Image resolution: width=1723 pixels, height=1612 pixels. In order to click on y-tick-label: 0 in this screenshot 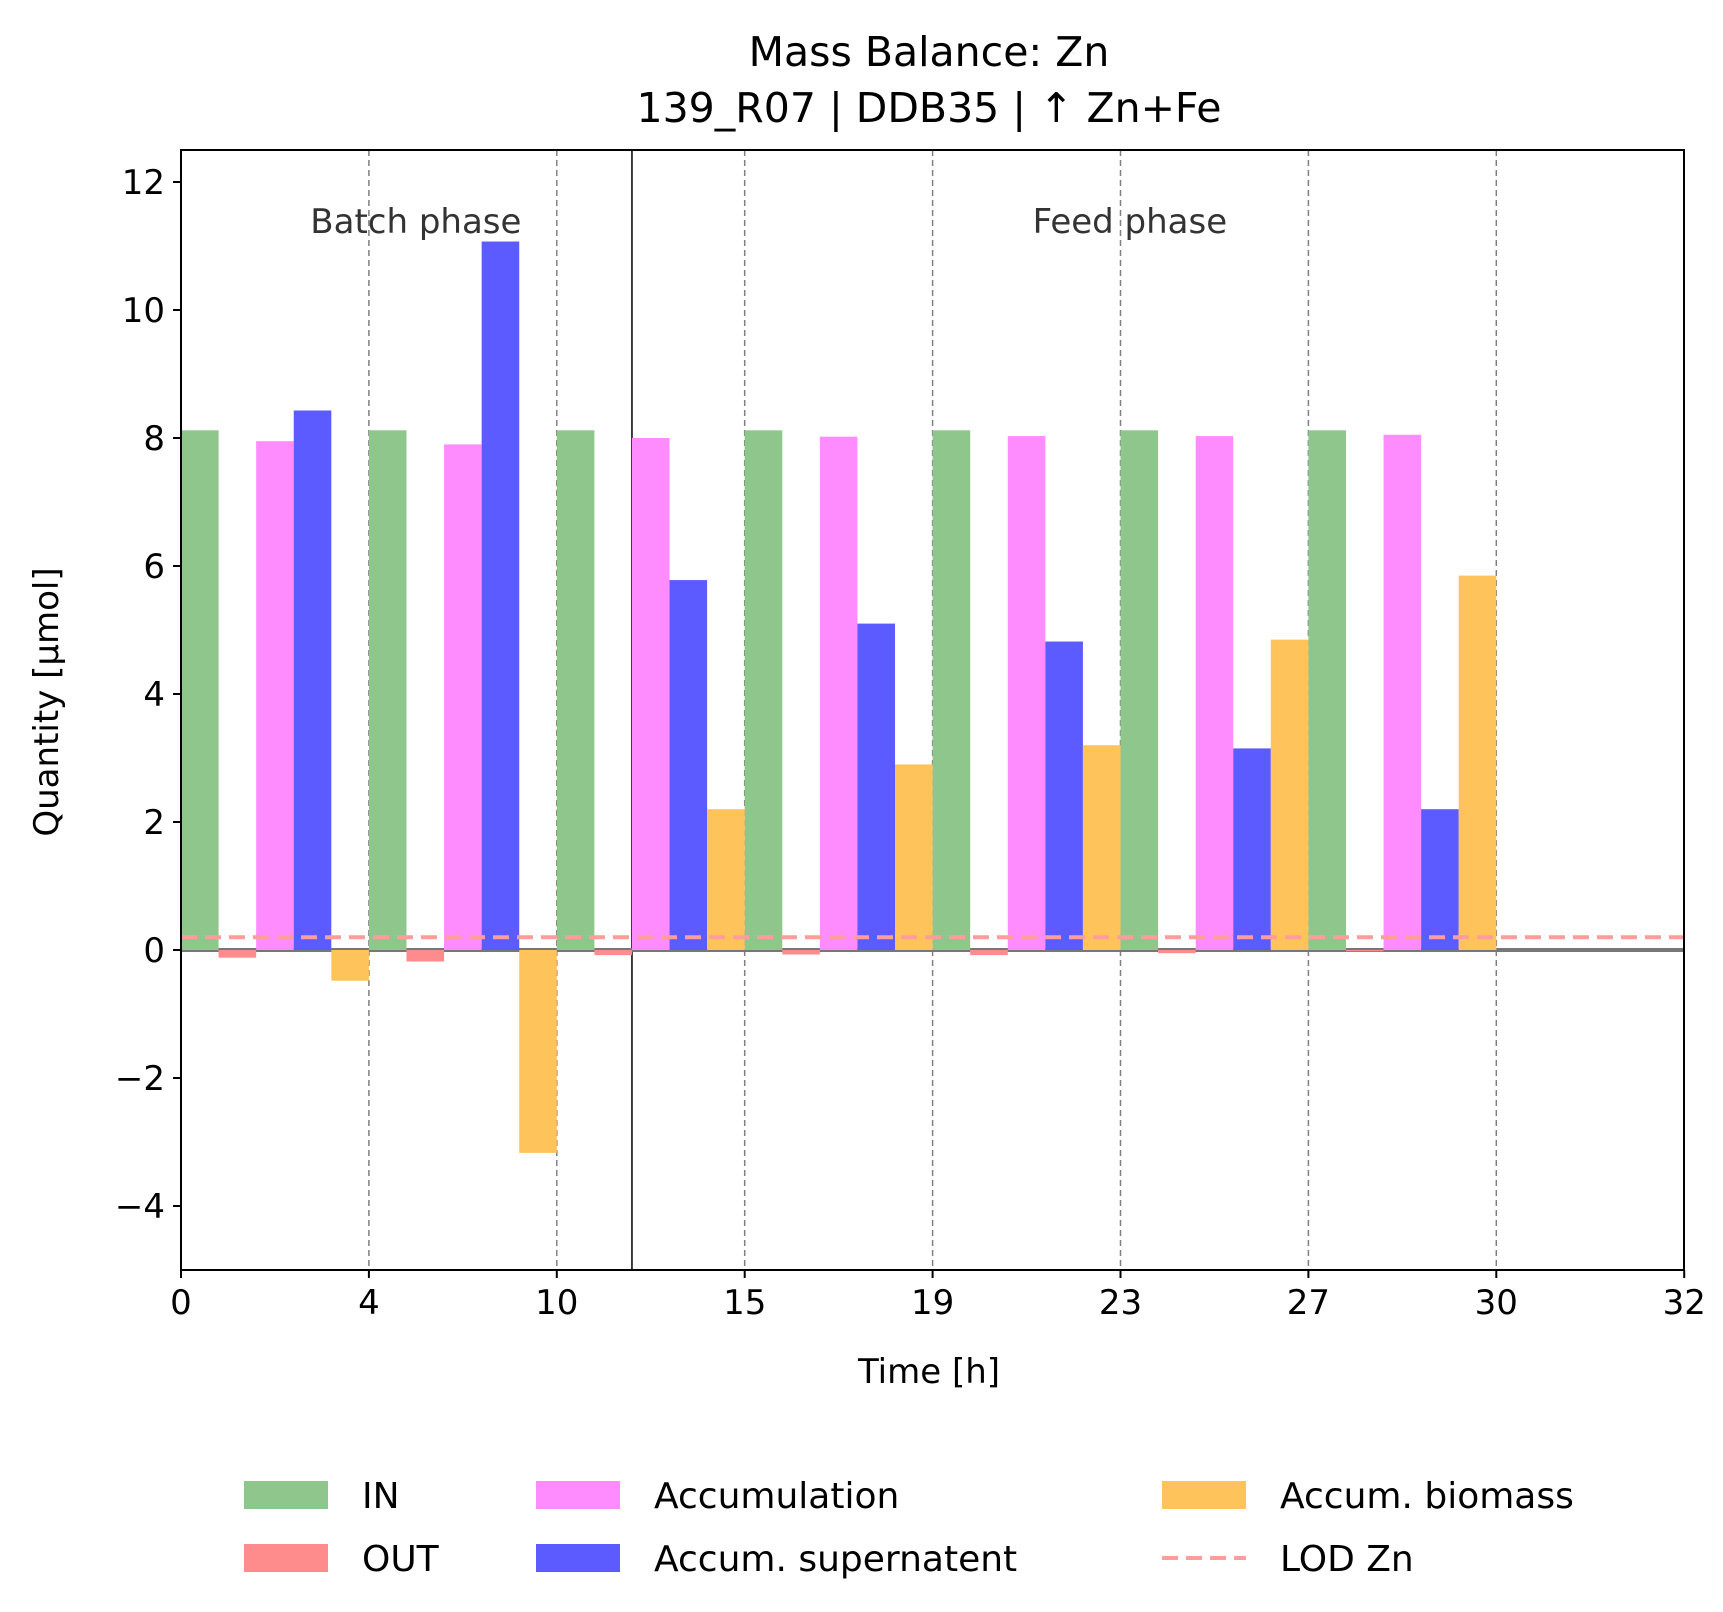, I will do `click(154, 951)`.